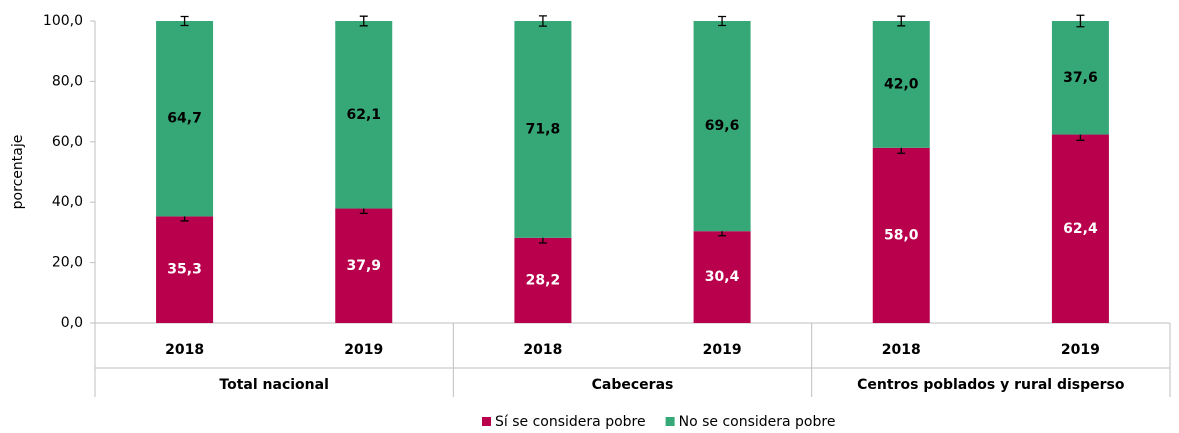  I want to click on data-label: 58,0, so click(901, 235).